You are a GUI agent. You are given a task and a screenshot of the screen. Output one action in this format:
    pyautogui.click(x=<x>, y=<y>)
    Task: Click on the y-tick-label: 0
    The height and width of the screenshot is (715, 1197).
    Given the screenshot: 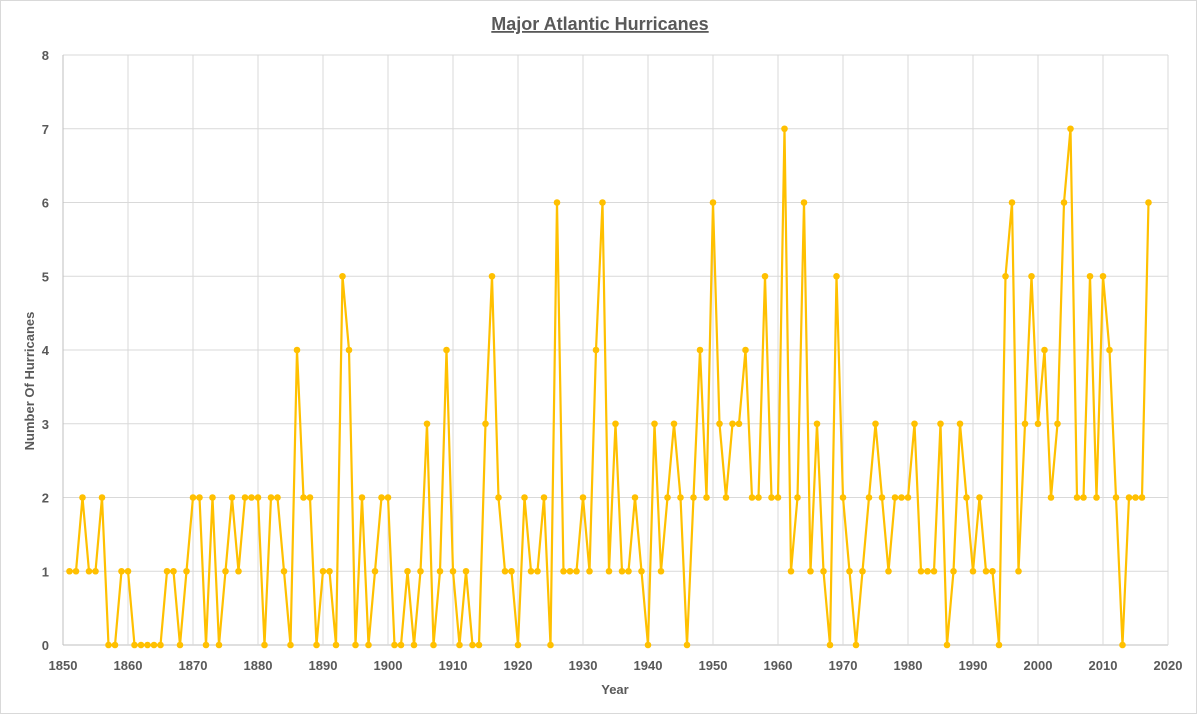 What is the action you would take?
    pyautogui.click(x=45, y=645)
    